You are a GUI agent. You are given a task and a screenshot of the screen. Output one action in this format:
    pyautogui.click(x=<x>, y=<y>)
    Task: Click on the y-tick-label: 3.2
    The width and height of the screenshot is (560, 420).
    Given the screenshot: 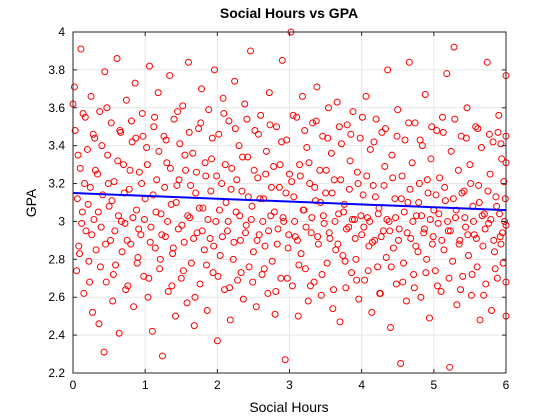 What is the action you would take?
    pyautogui.click(x=56, y=184)
    